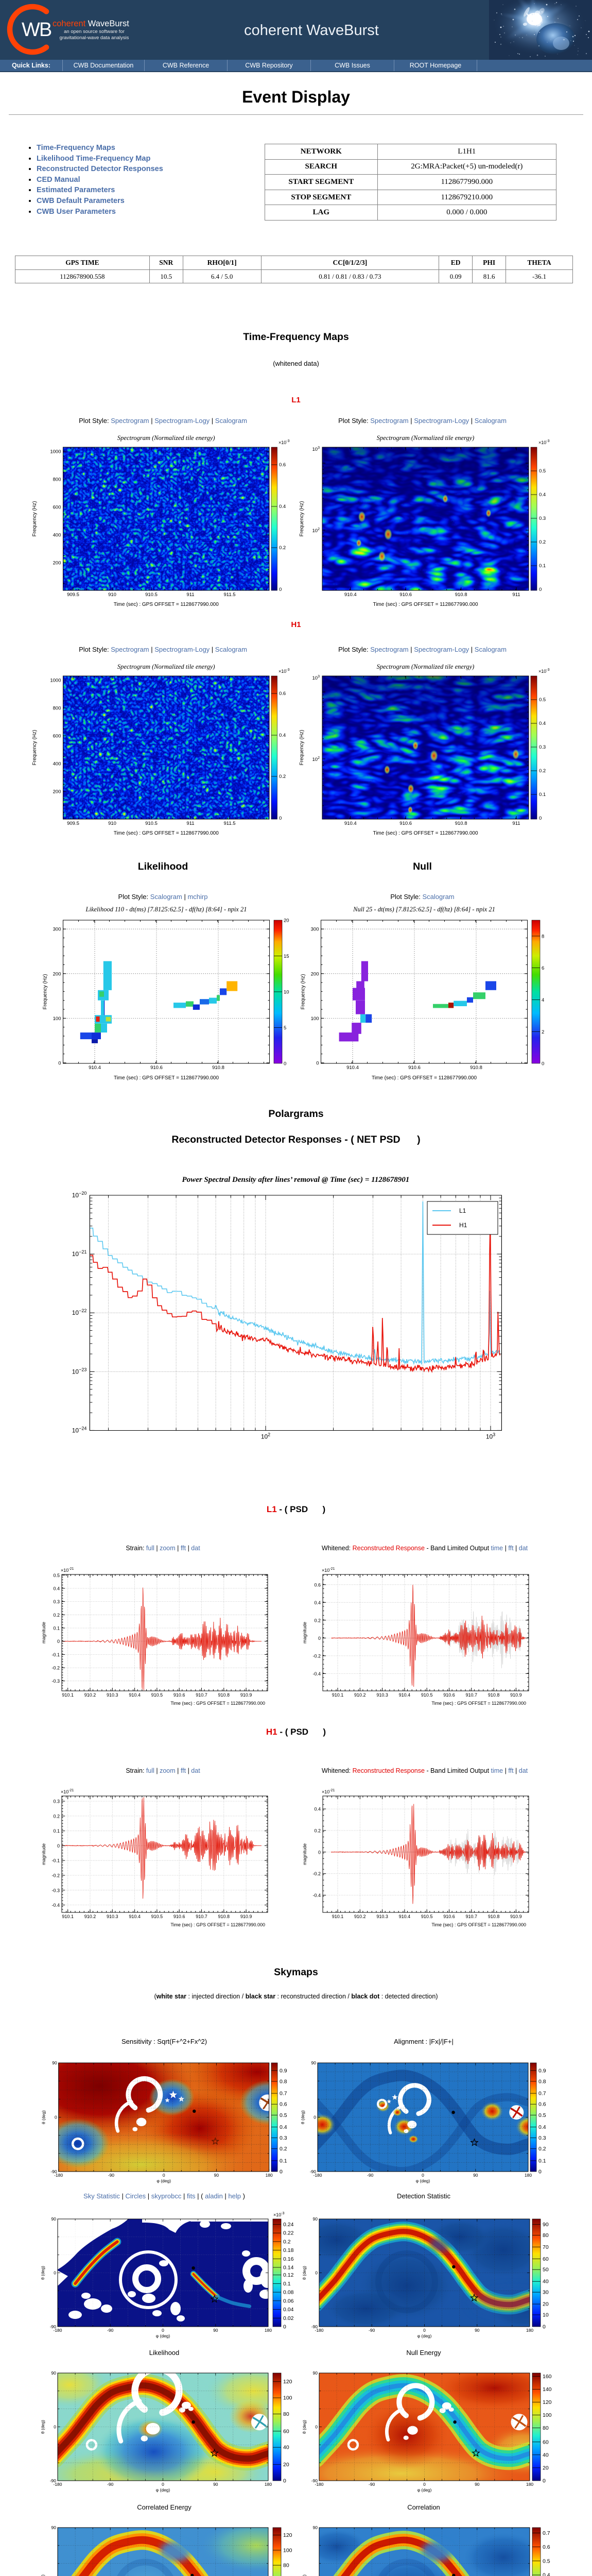  I want to click on svg-text: 910.7, so click(472, 1916).